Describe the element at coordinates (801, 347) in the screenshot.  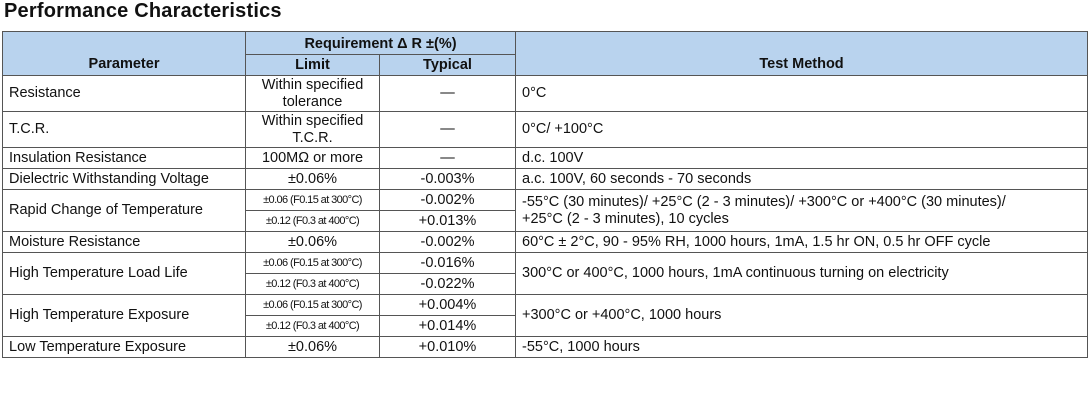
I see `cell-test: -55°C, 1000 hours` at that location.